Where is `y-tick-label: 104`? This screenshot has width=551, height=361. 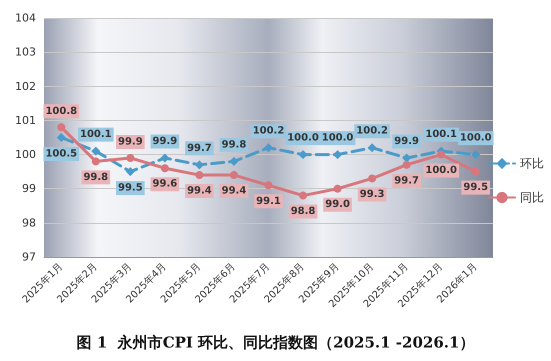
y-tick-label: 104 is located at coordinates (25, 18).